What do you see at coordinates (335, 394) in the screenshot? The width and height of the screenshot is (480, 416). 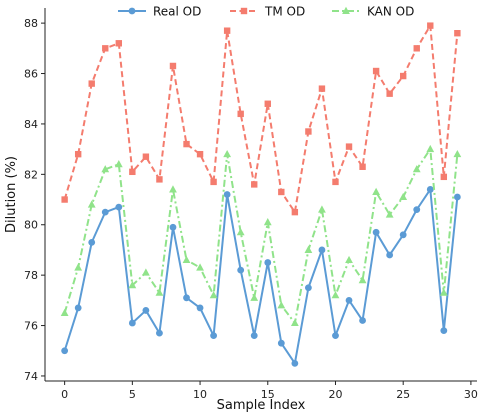 I see `x-tick-label: 20` at bounding box center [335, 394].